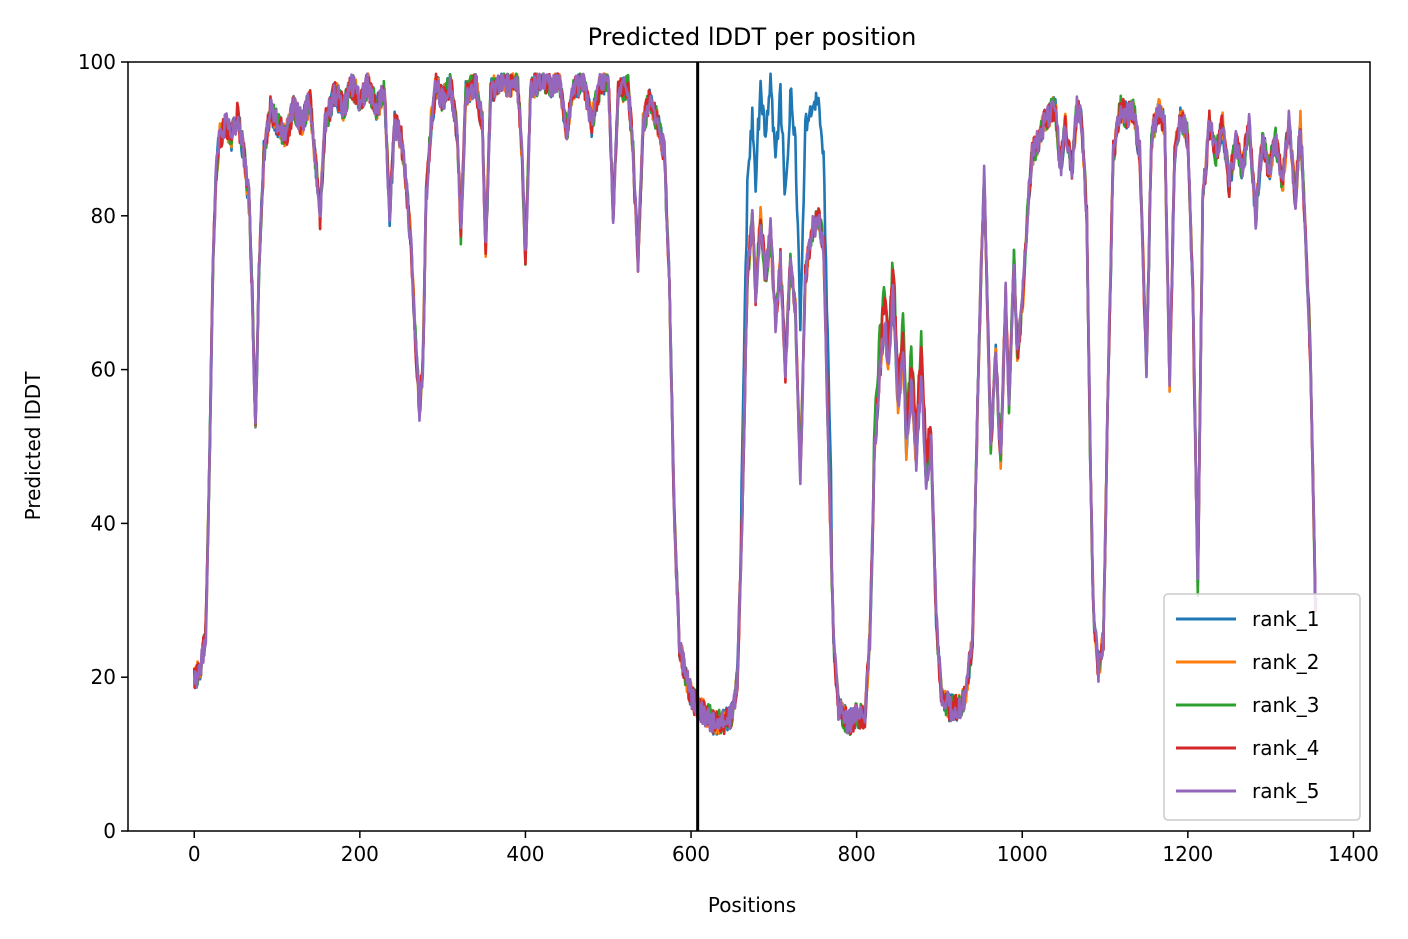 This screenshot has height=939, width=1408. What do you see at coordinates (103, 677) in the screenshot?
I see `y-tick-label: 20` at bounding box center [103, 677].